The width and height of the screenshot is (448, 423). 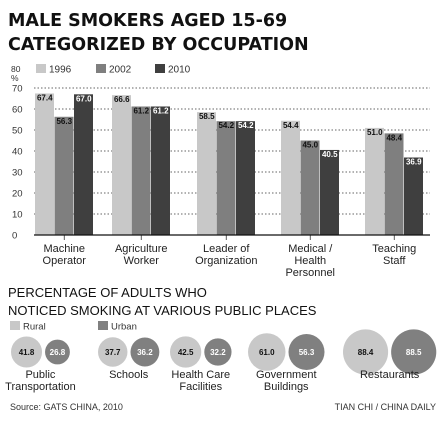 I want to click on bar-value-label-0-2010: 67.0, so click(x=84, y=98).